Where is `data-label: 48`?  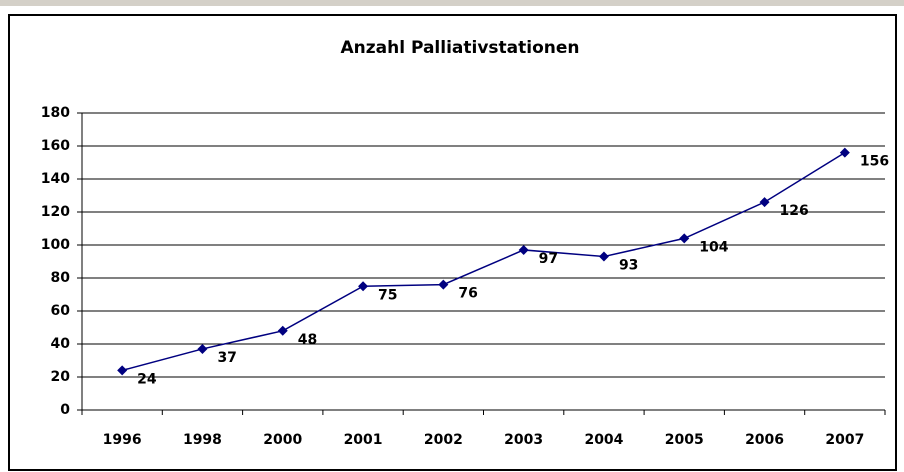 data-label: 48 is located at coordinates (307, 340).